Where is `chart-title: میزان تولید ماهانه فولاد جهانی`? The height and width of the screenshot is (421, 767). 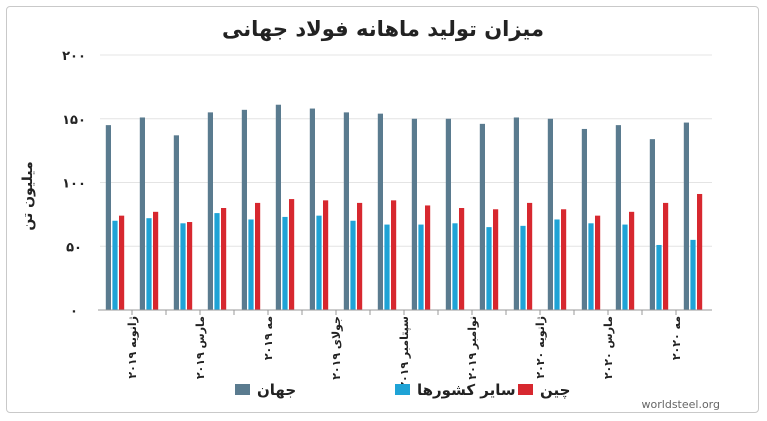 chart-title: میزان تولید ماهانه فولاد جهانی is located at coordinates (383, 29).